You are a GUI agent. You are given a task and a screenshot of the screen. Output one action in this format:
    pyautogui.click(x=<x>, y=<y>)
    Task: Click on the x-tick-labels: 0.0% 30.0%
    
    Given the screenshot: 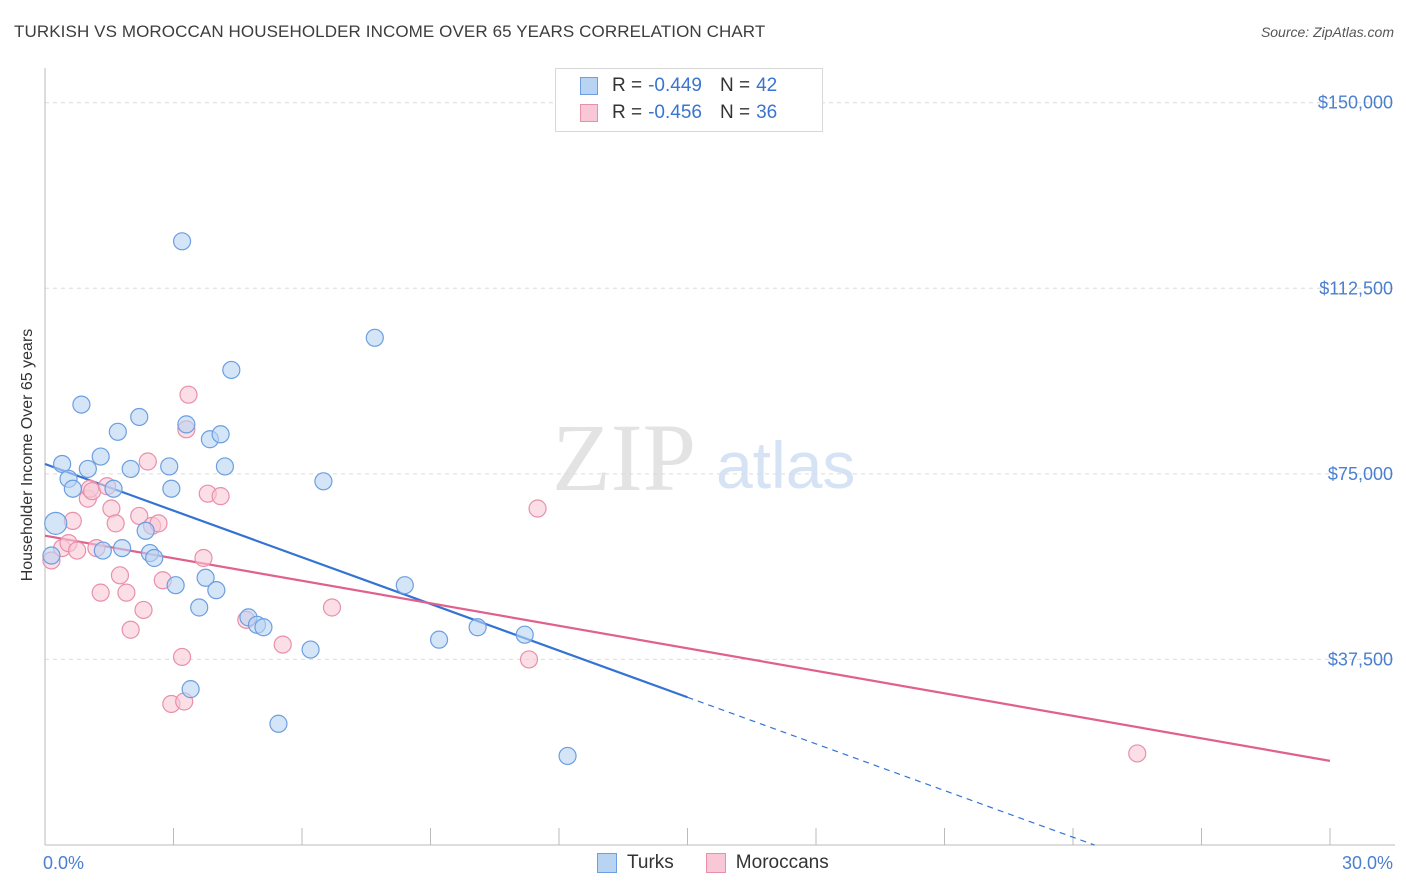 What is the action you would take?
    pyautogui.click(x=718, y=863)
    